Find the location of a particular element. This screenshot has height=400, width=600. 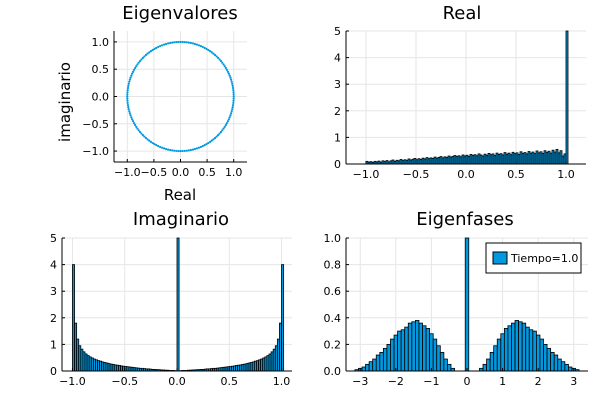

y-axis-title: imaginario is located at coordinates (65, 102).